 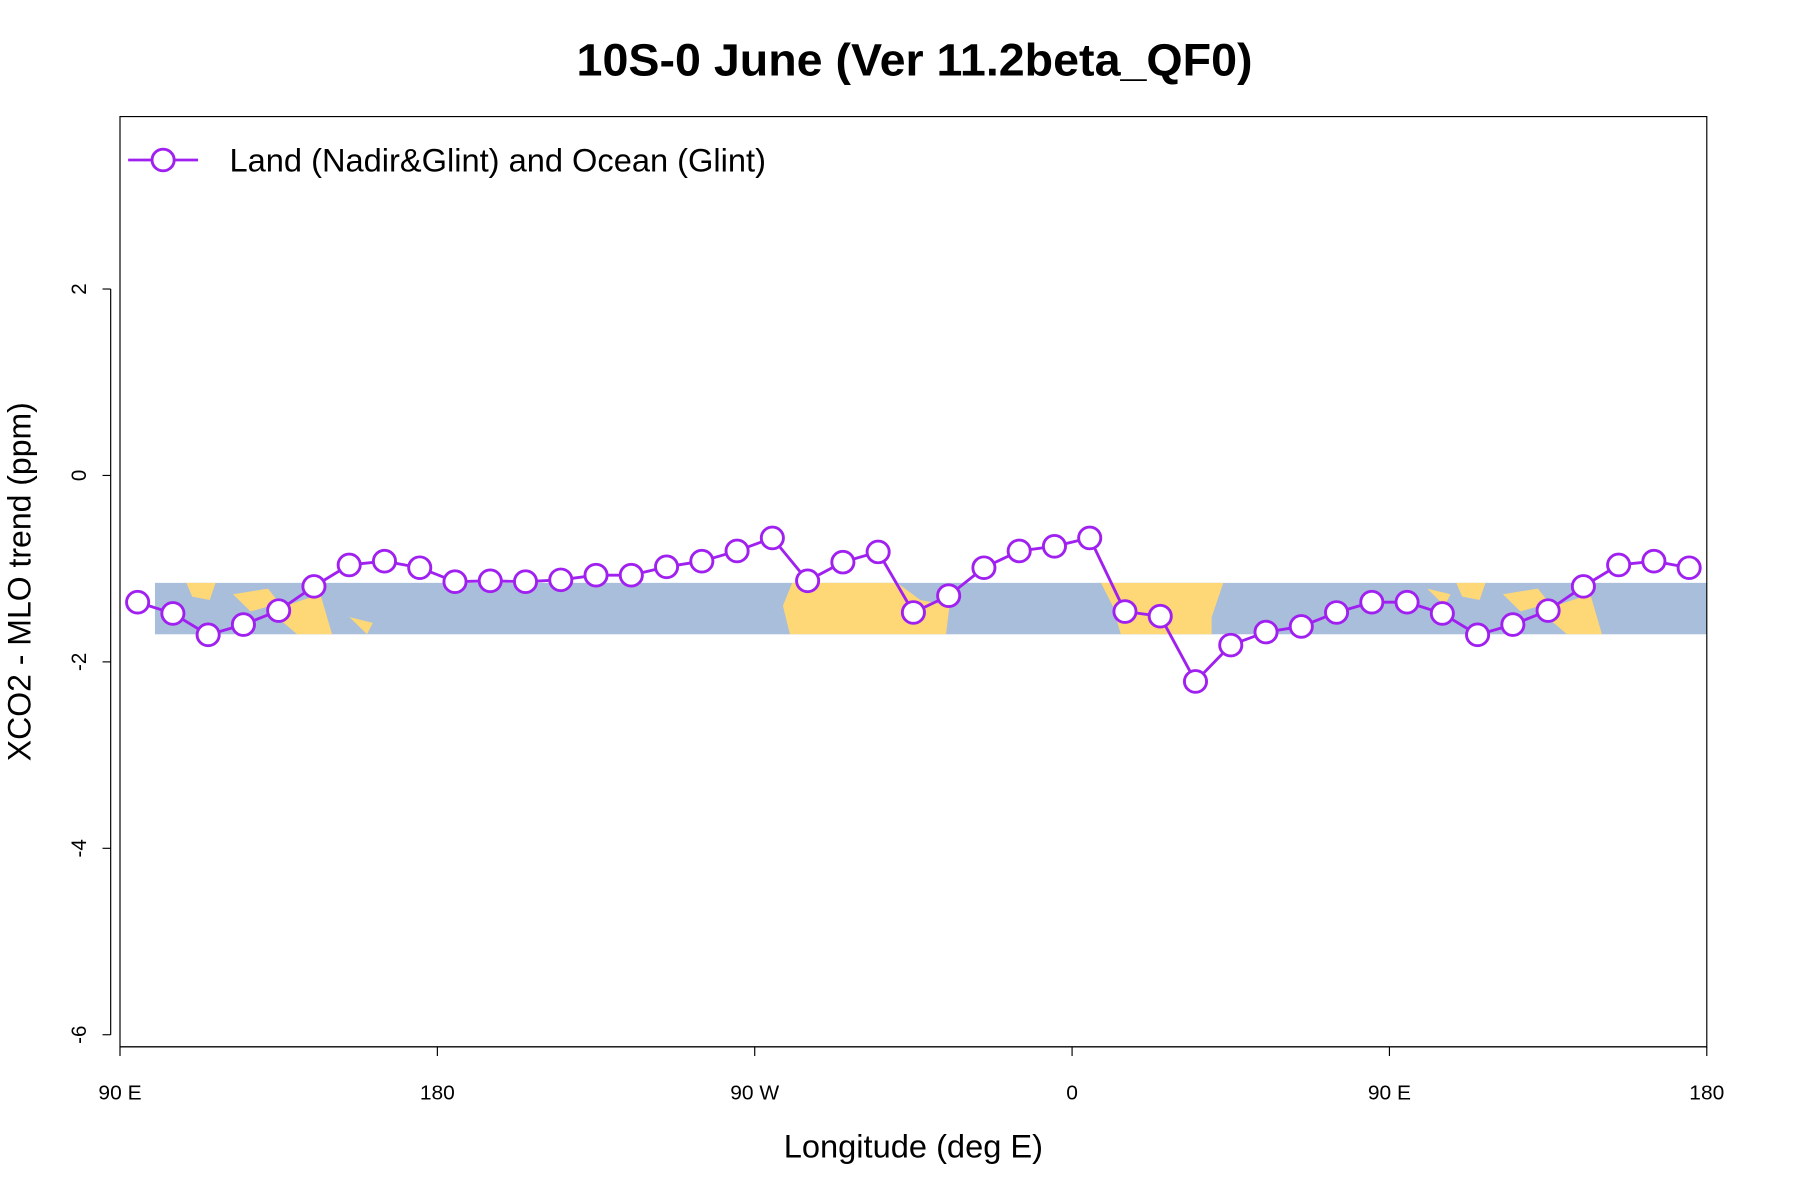 I want to click on y-tick-label: -4, so click(x=79, y=848).